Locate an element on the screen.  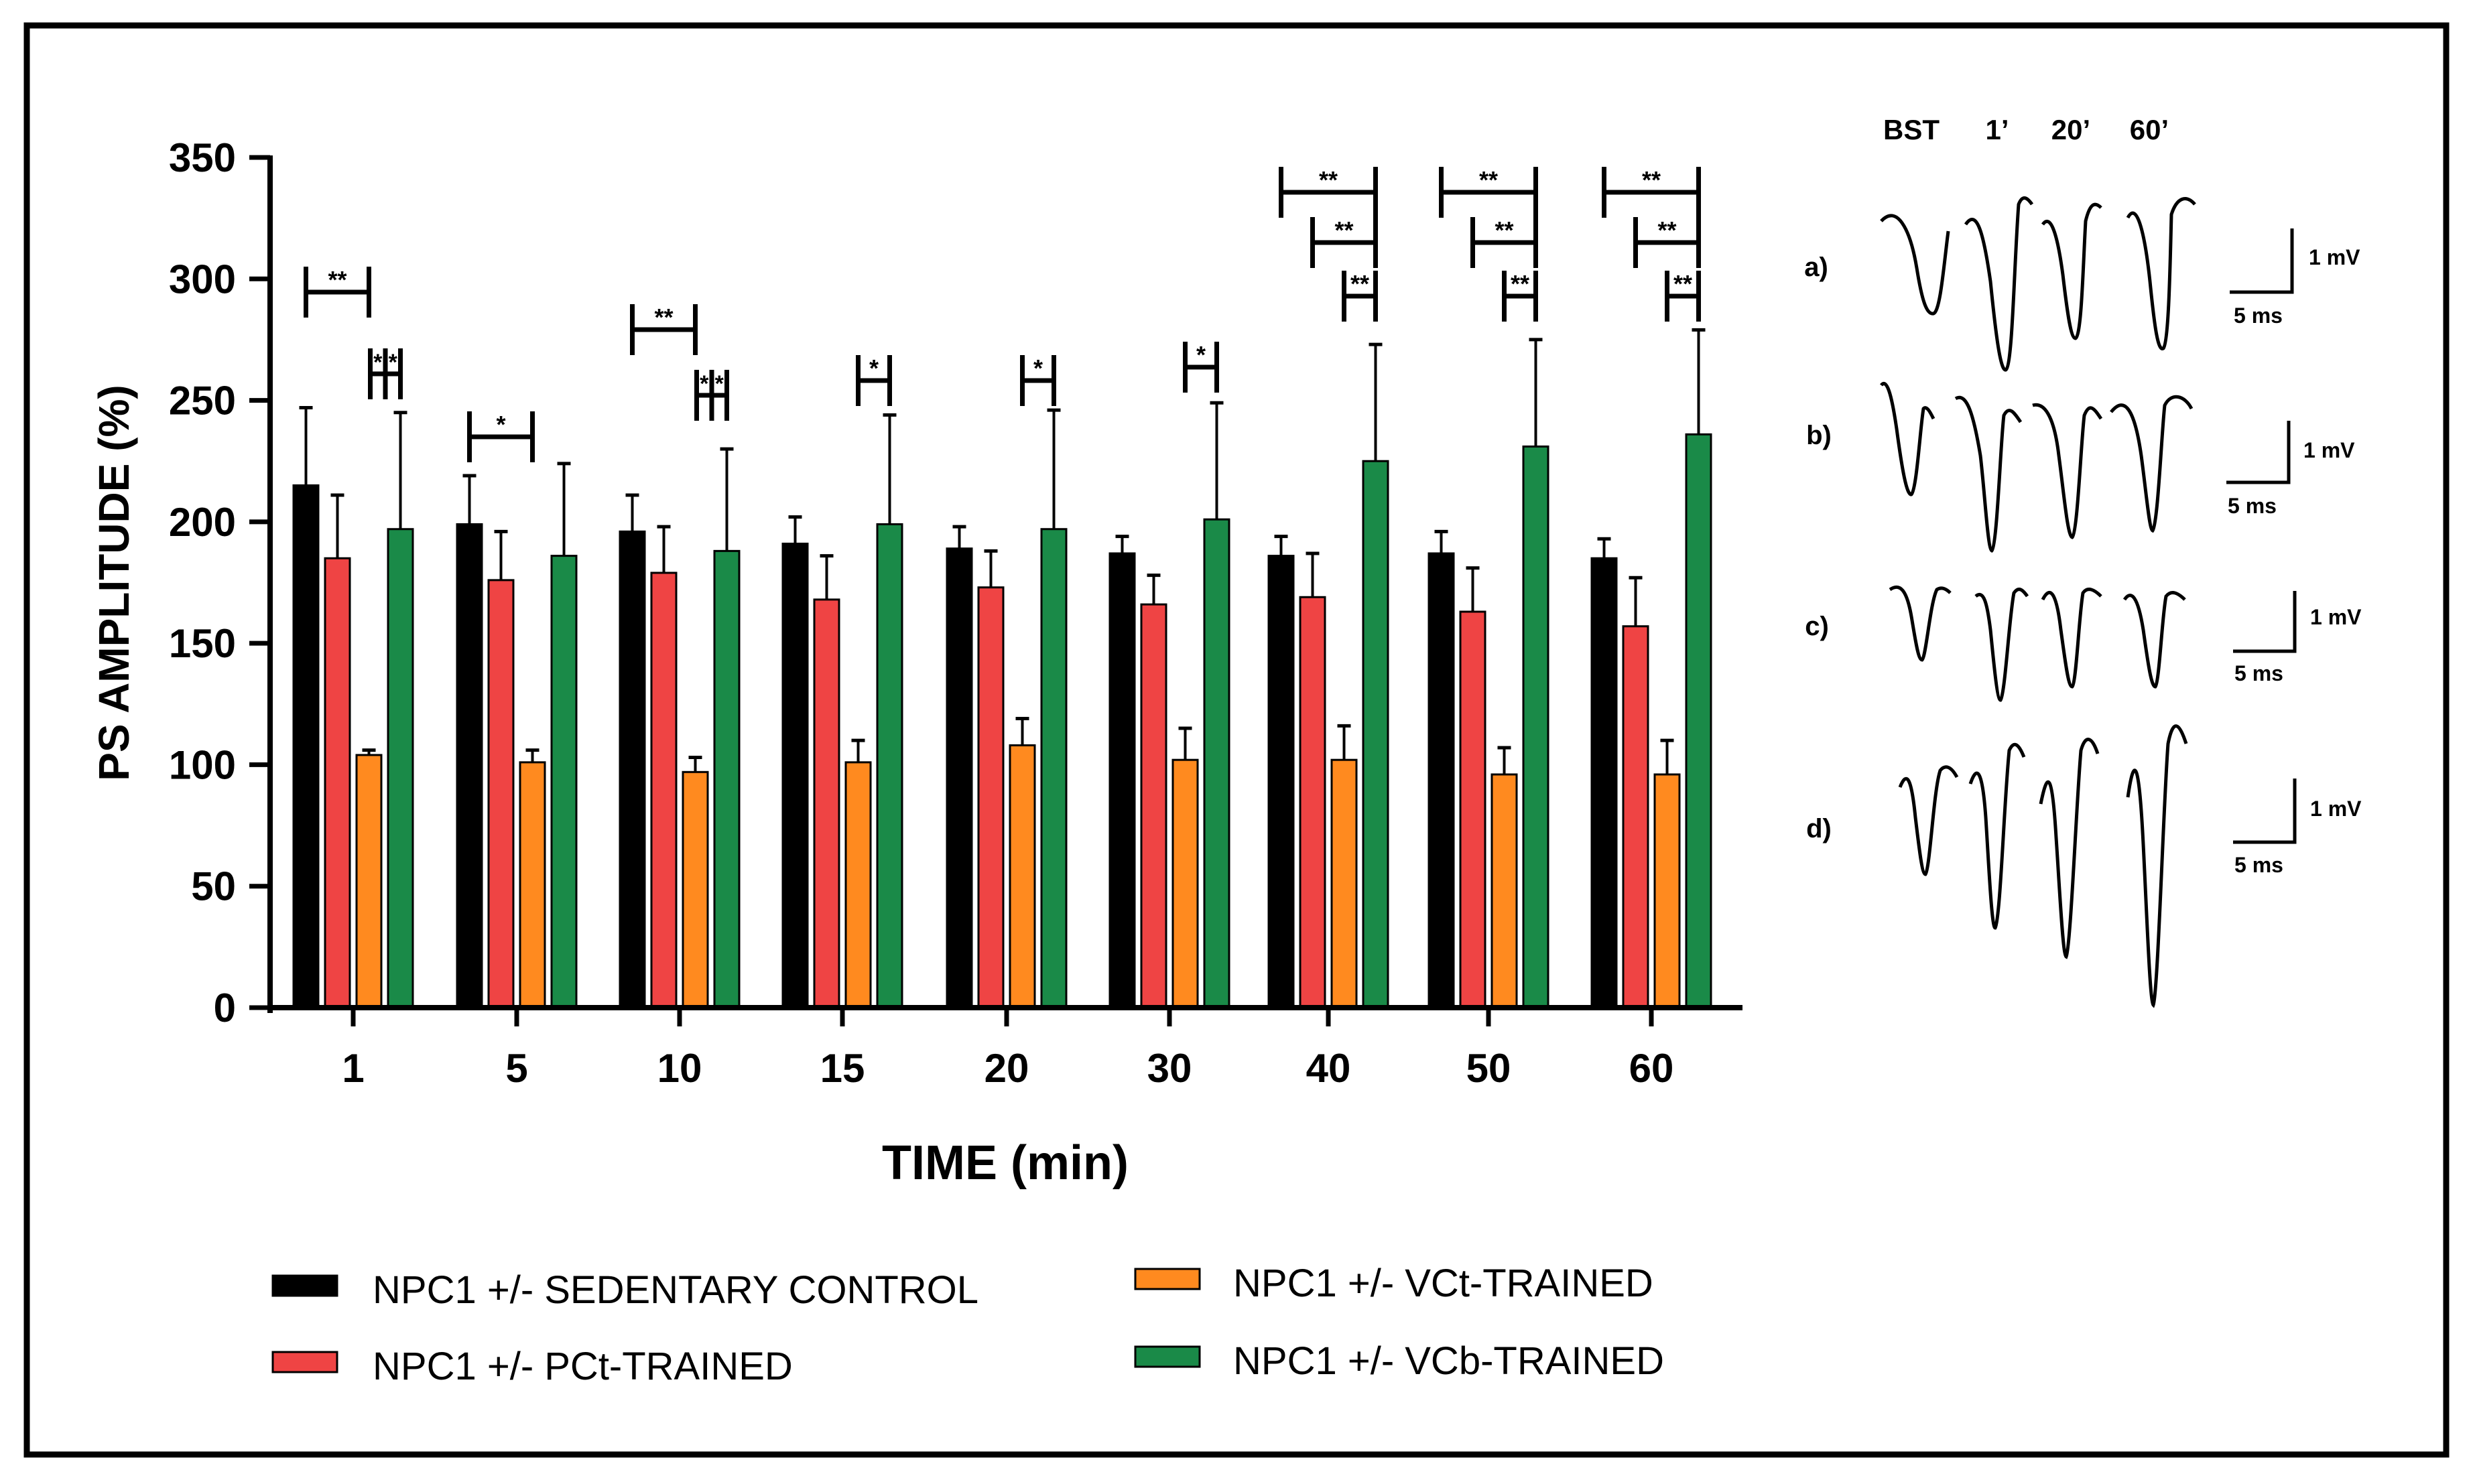
y-tick-label: 200 is located at coordinates (202, 522).